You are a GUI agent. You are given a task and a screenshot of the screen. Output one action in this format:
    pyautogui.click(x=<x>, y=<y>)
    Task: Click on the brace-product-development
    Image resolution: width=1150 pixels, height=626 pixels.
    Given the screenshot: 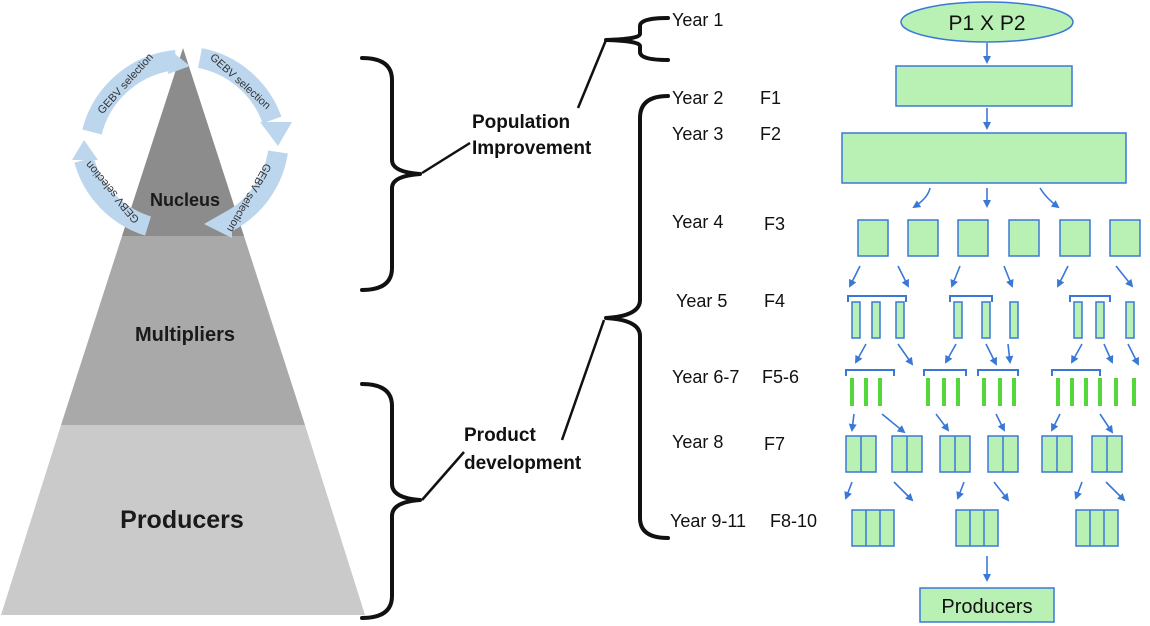 What is the action you would take?
    pyautogui.click(x=391, y=501)
    